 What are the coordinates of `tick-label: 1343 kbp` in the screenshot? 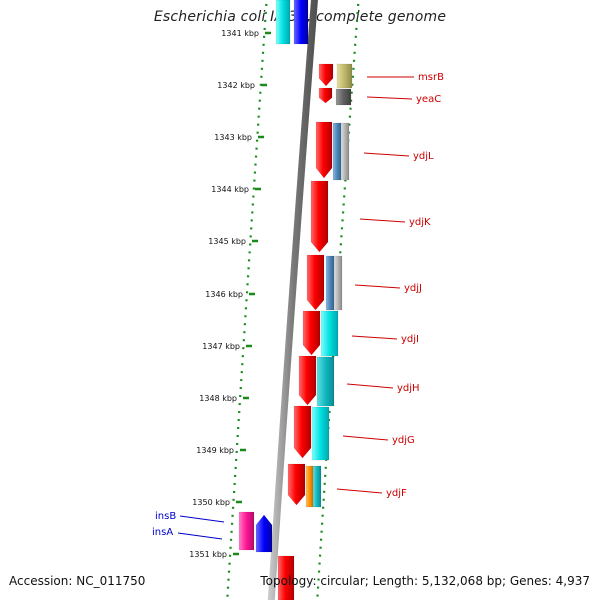 It's located at (233, 137).